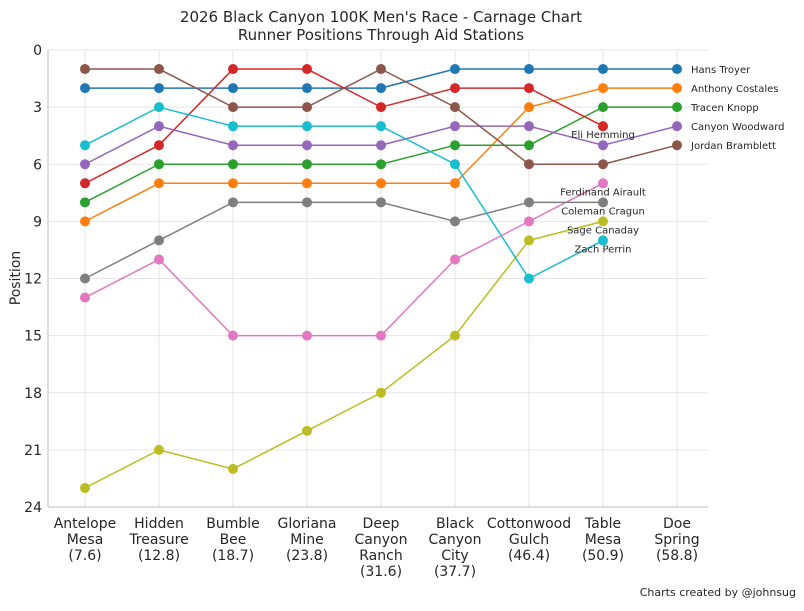  What do you see at coordinates (602, 524) in the screenshot?
I see `x-tick-label-line: Table` at bounding box center [602, 524].